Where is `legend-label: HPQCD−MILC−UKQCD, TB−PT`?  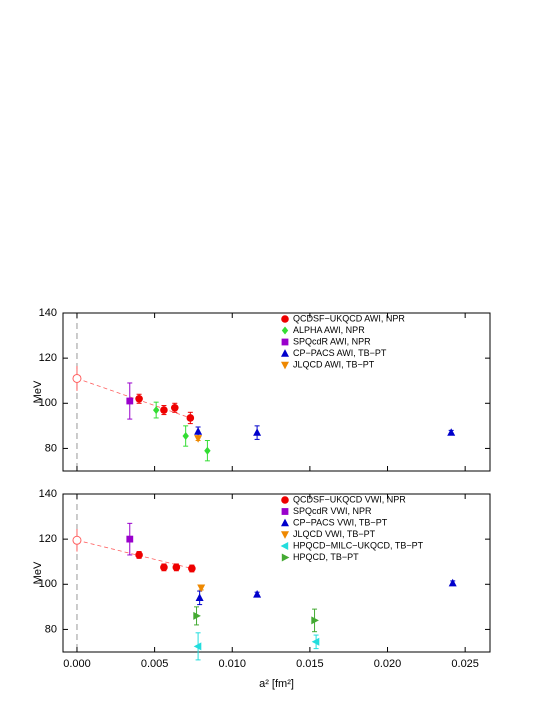 legend-label: HPQCD−MILC−UKQCD, TB−PT is located at coordinates (358, 545).